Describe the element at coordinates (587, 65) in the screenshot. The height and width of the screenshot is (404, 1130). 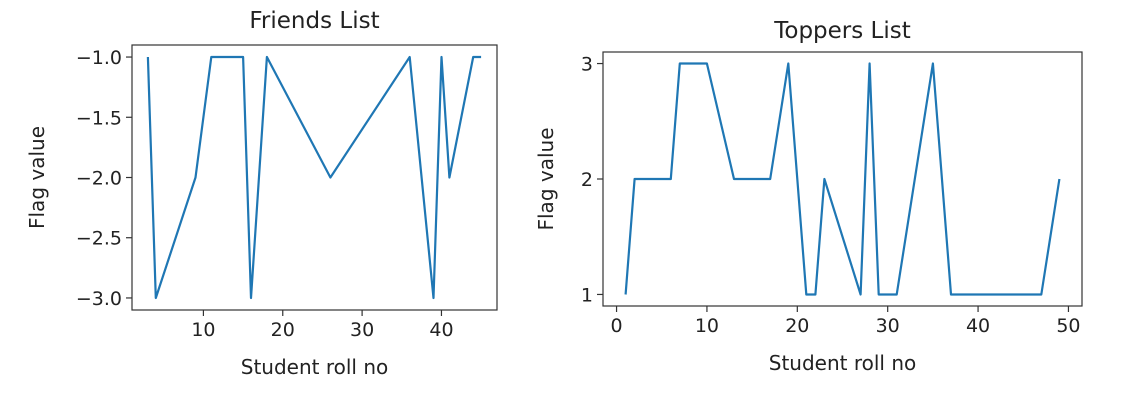
I see `y-tick-label: 3` at that location.